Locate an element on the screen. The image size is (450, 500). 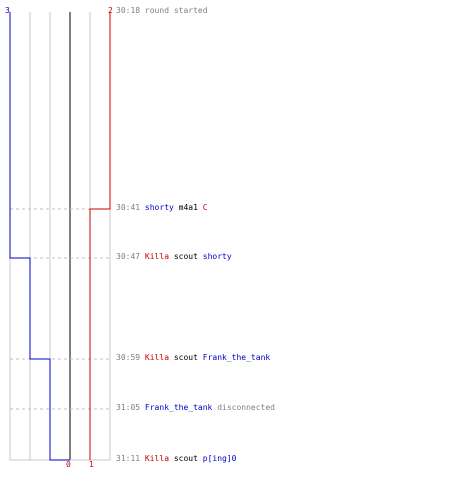
event-part: round started is located at coordinates (176, 10).